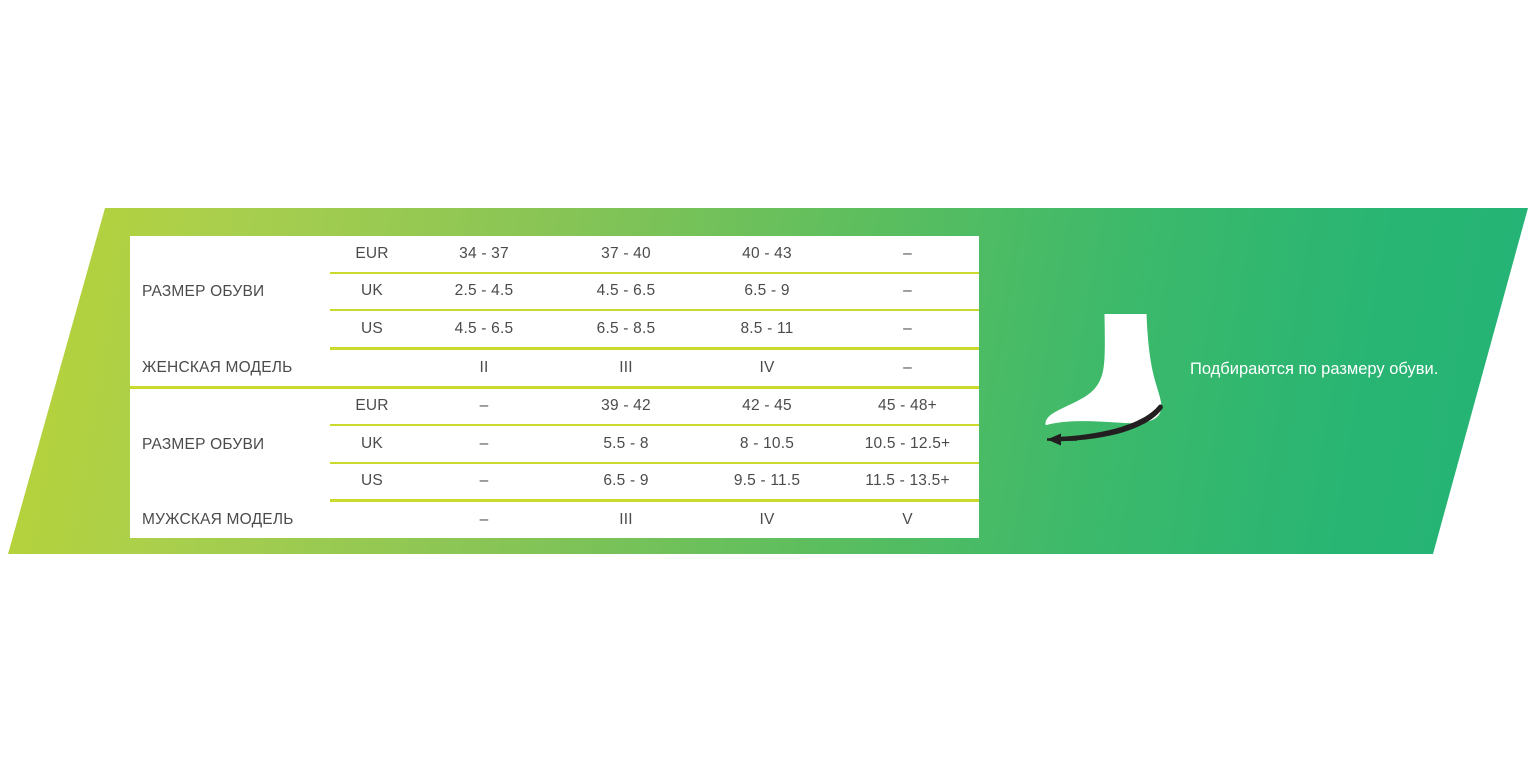 This screenshot has height=764, width=1528. I want to click on women-eur-col4: –, so click(907, 255).